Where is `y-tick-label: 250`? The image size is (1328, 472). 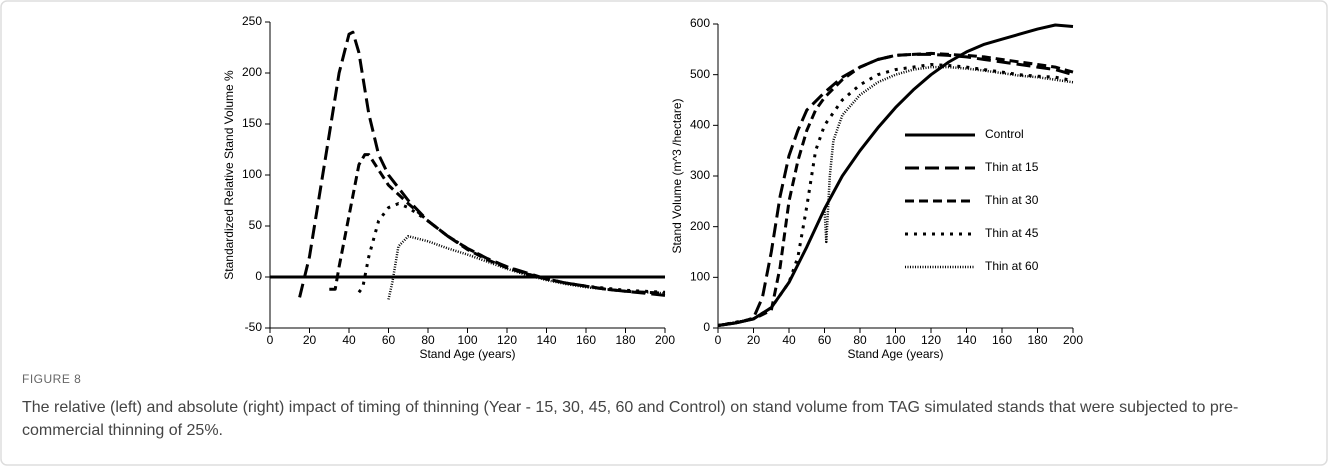
y-tick-label: 250 is located at coordinates (252, 21).